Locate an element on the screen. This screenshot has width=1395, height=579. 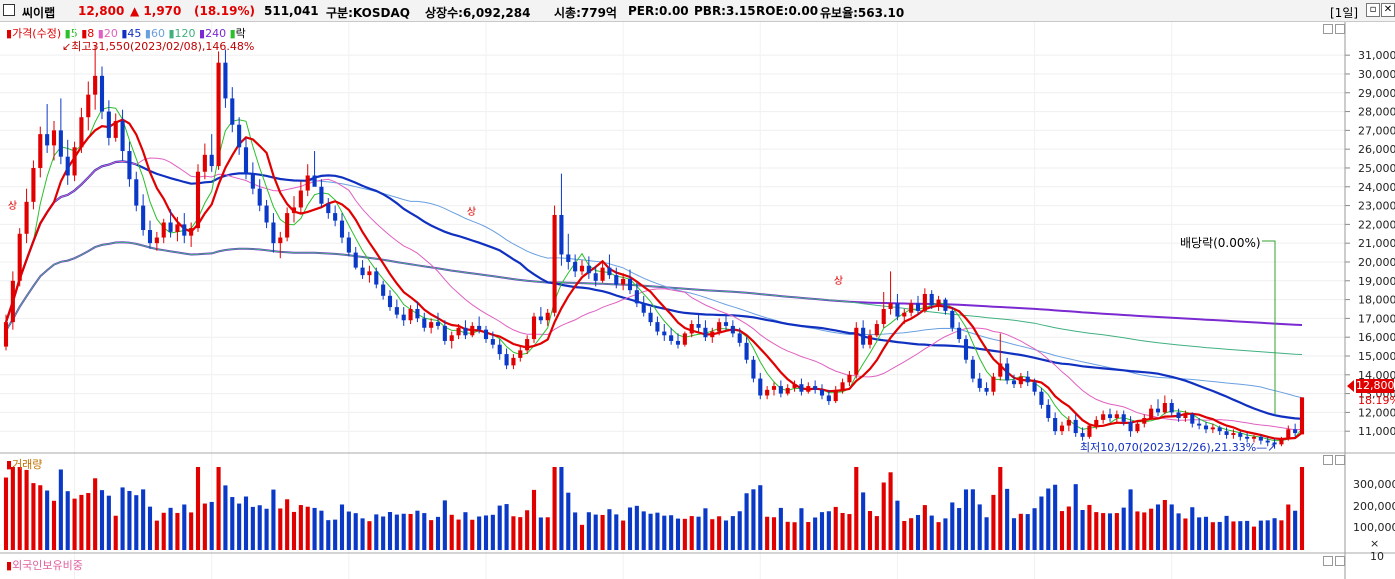
dividend-text: 배당락(0.00%) is located at coordinates (1220, 243).